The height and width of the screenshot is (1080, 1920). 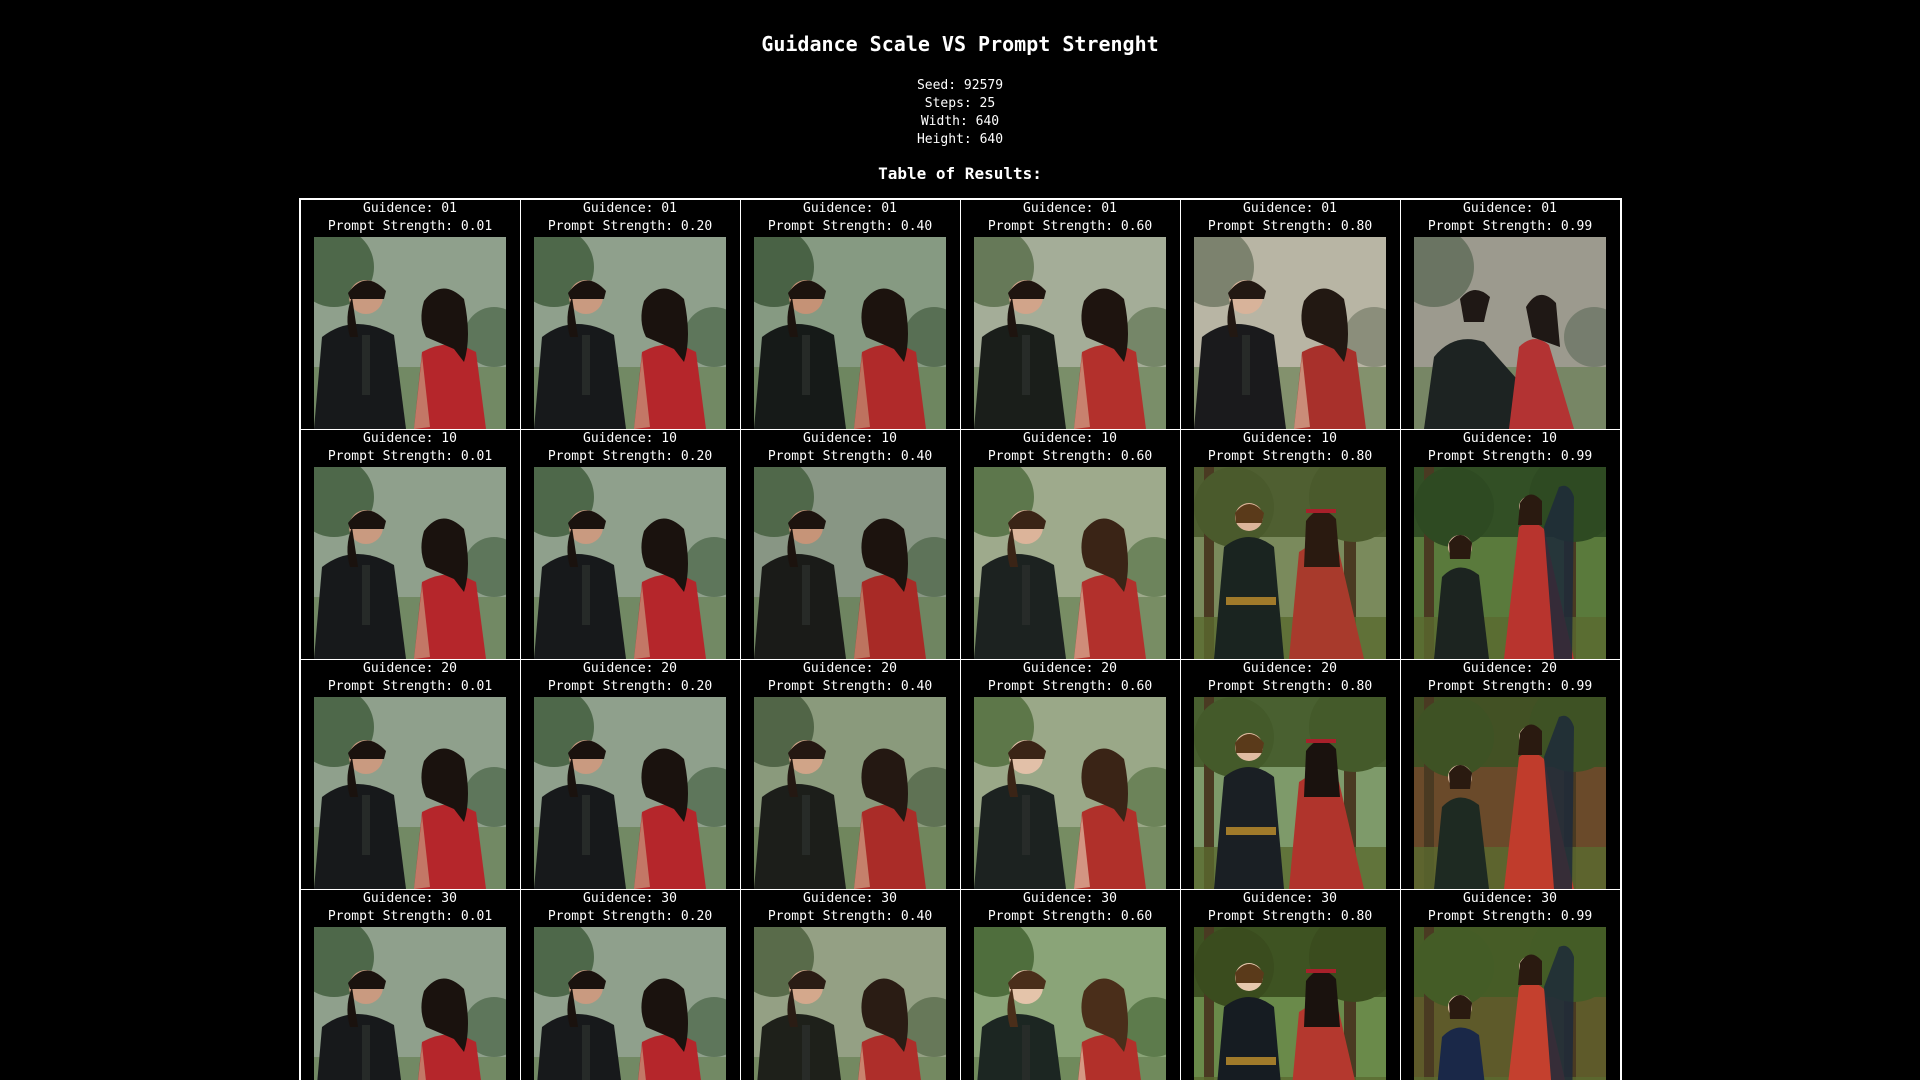 I want to click on result-cell: Guidence: 20 Prompt Strength: 0.80, so click(x=1290, y=774).